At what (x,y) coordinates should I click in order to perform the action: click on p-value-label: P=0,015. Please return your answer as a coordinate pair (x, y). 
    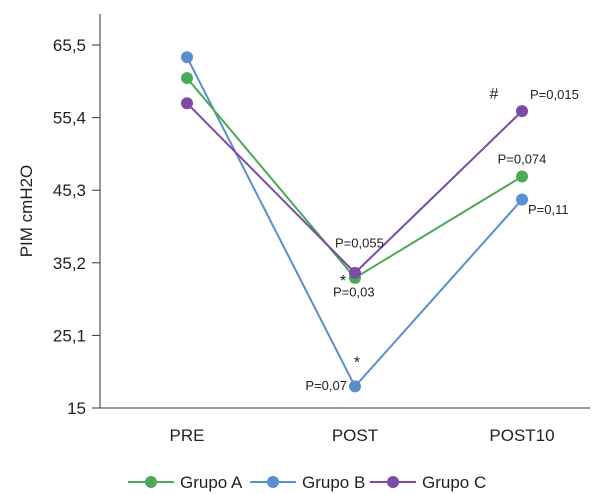
    Looking at the image, I should click on (554, 94).